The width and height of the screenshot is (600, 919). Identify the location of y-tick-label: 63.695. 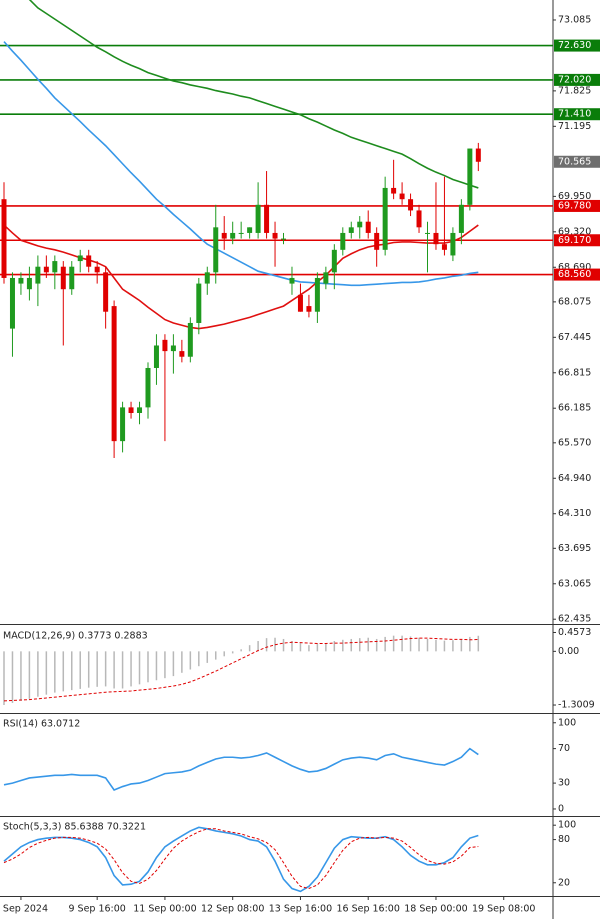
(574, 548).